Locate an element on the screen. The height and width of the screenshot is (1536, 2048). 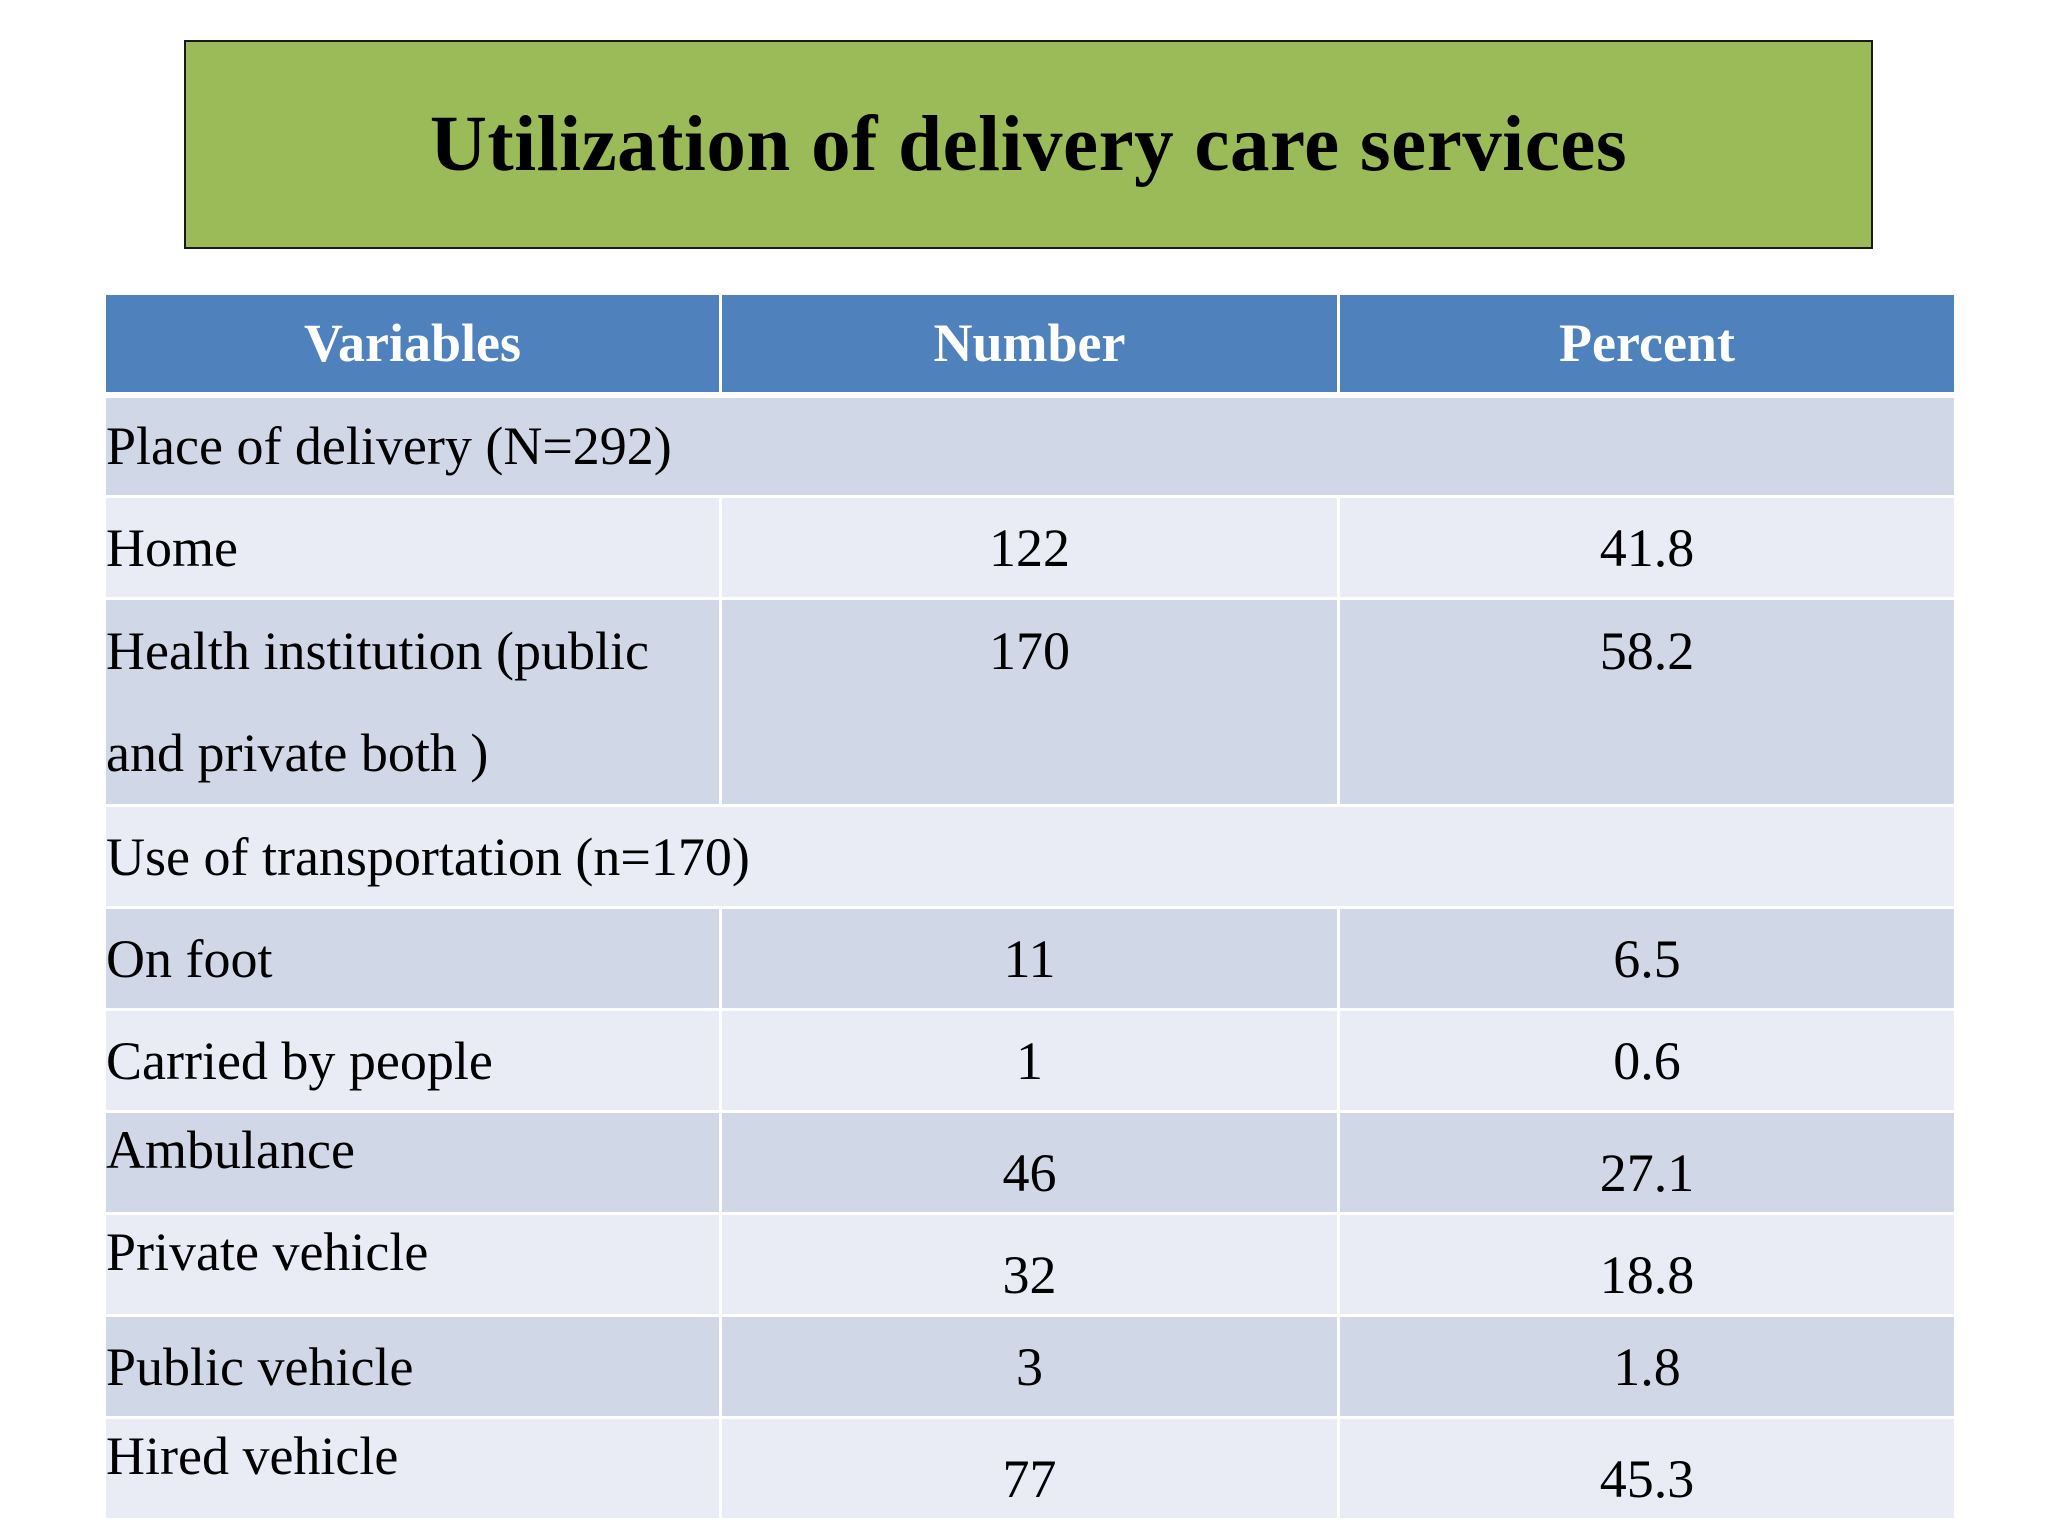
slide-title-box: Utilization of delivery care services is located at coordinates (1028, 144).